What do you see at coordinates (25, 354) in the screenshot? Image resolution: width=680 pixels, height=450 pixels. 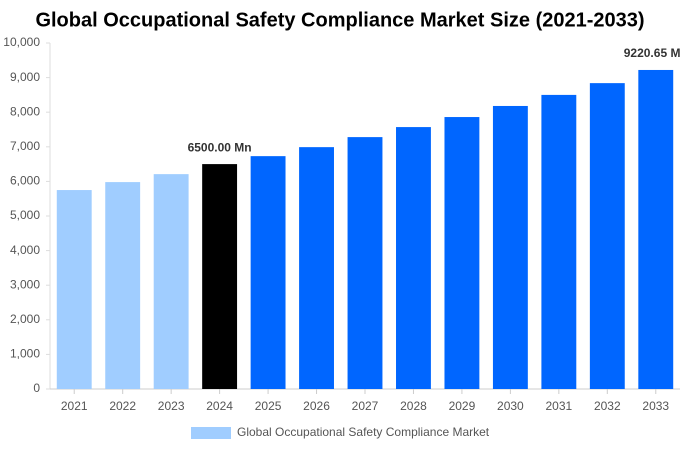 I see `y-tick-label: 1,000` at bounding box center [25, 354].